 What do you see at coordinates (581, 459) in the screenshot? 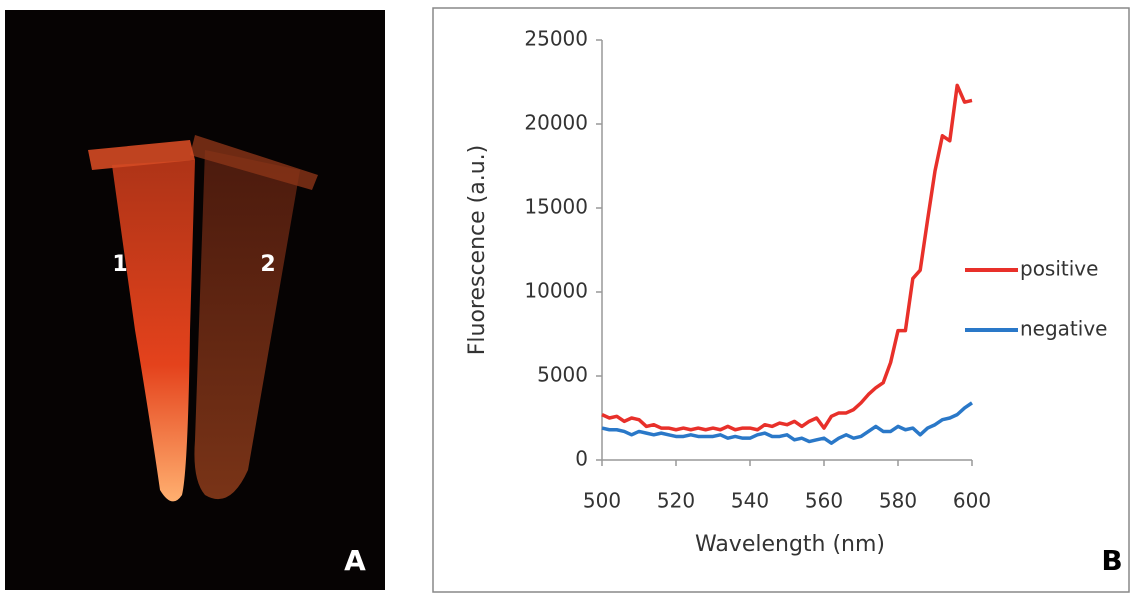
I see `y-tick-label: 0` at bounding box center [581, 459].